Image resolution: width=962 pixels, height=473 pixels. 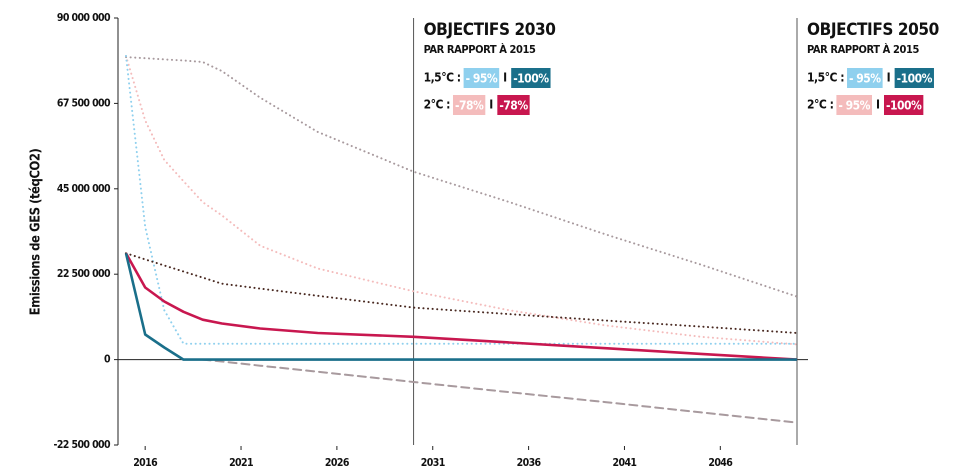 I want to click on x-tick-label: 2021, so click(x=241, y=463).